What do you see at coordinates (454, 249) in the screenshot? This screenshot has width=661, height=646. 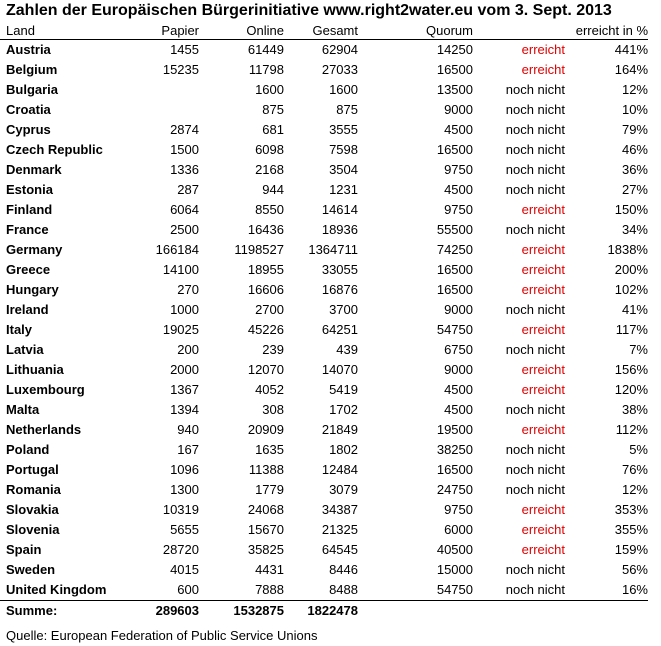 I see `cell-quorum: 74250` at bounding box center [454, 249].